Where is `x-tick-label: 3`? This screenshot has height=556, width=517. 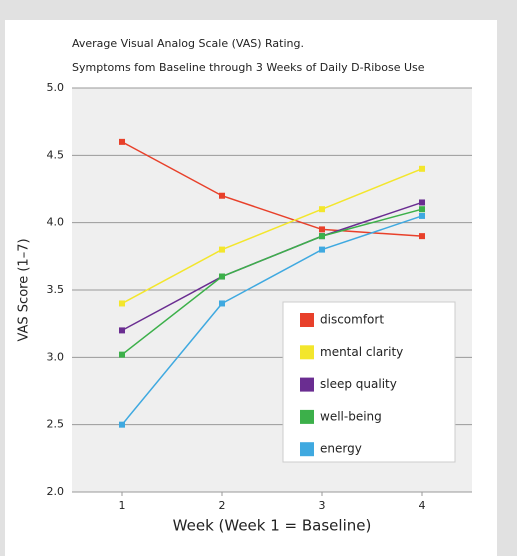
x-tick-label: 3 is located at coordinates (322, 505).